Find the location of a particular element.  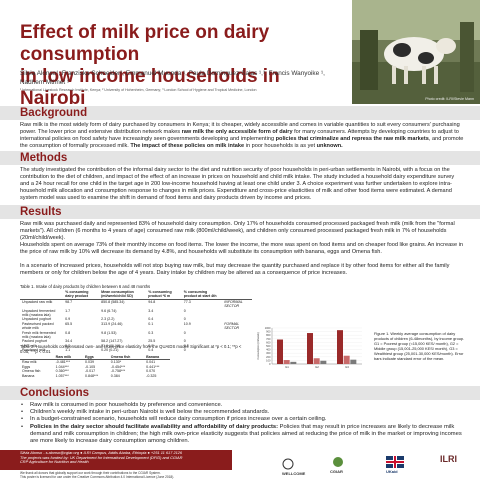

table1-sector-cell is located at coordinates (237, 335).